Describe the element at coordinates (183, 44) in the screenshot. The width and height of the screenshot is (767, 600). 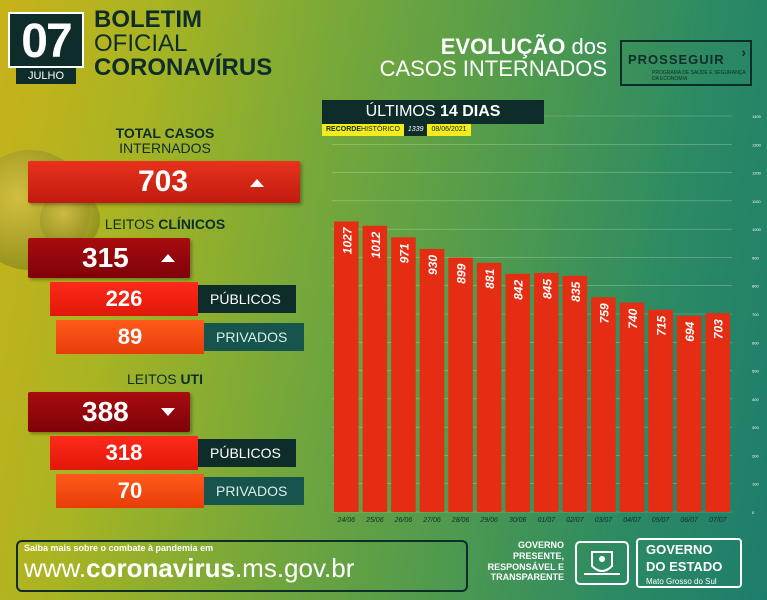
I see `bulletin-title: BOLETIM OFICIAL CORONAVÍRUS` at that location.